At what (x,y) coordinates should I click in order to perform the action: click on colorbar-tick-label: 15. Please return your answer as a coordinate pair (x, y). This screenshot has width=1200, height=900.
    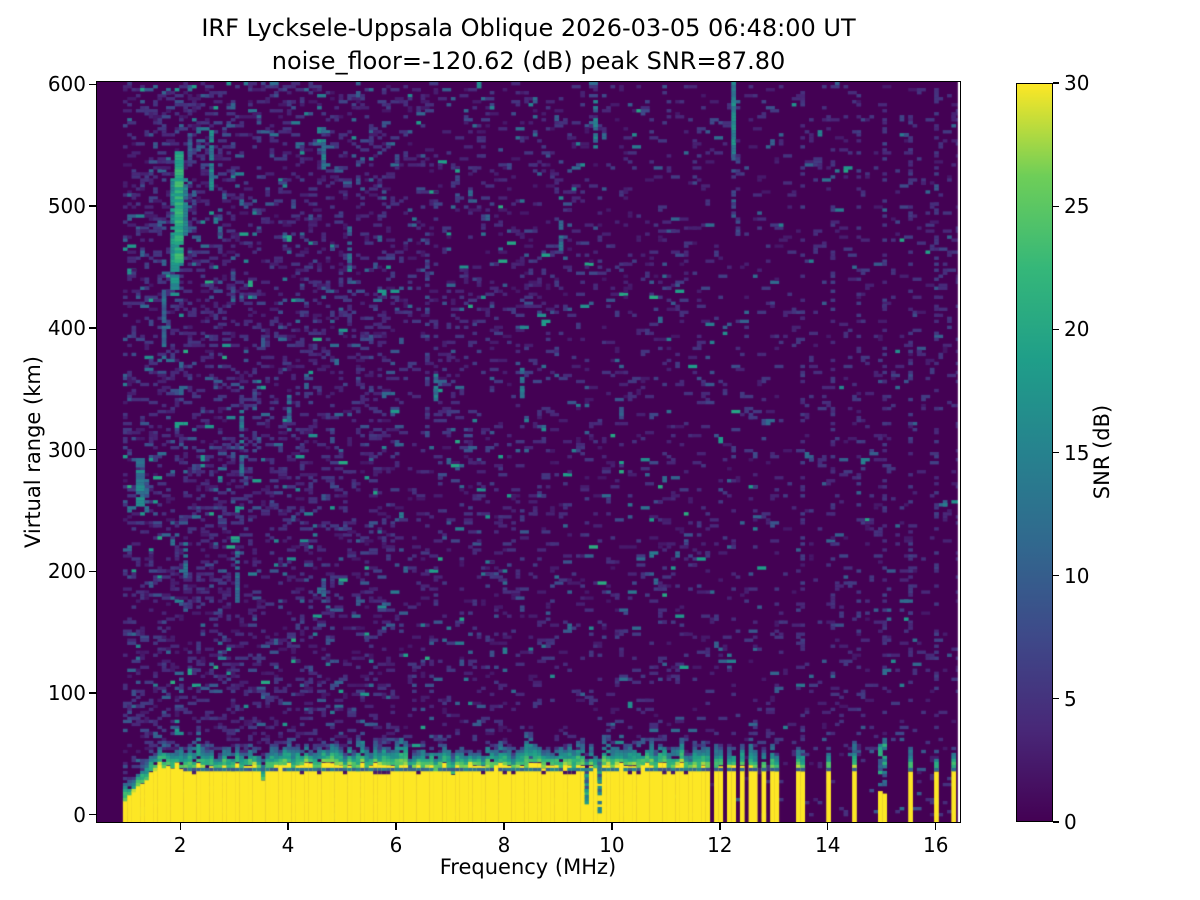
    Looking at the image, I should click on (1077, 452).